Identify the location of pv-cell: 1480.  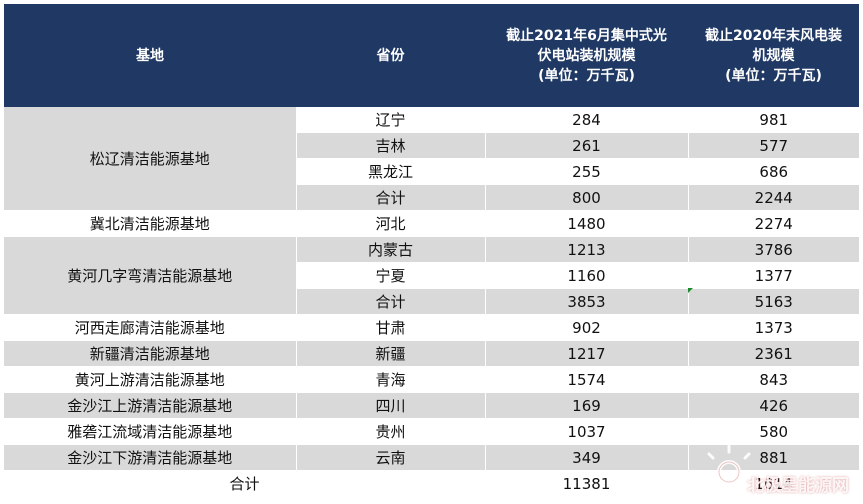
(587, 223).